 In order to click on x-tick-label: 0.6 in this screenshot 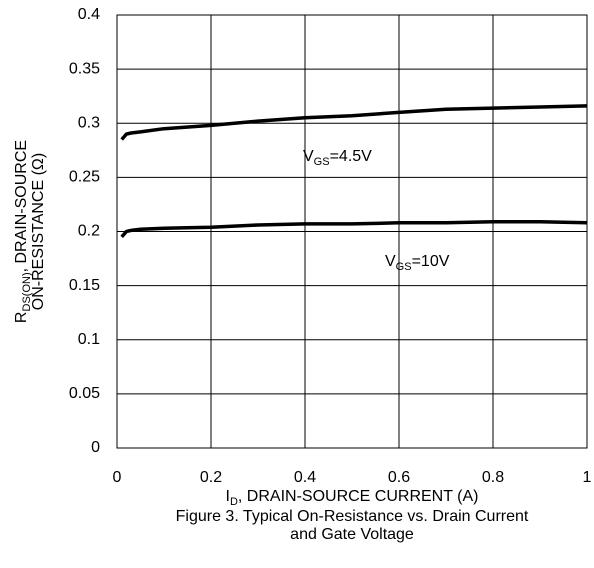, I will do `click(399, 477)`.